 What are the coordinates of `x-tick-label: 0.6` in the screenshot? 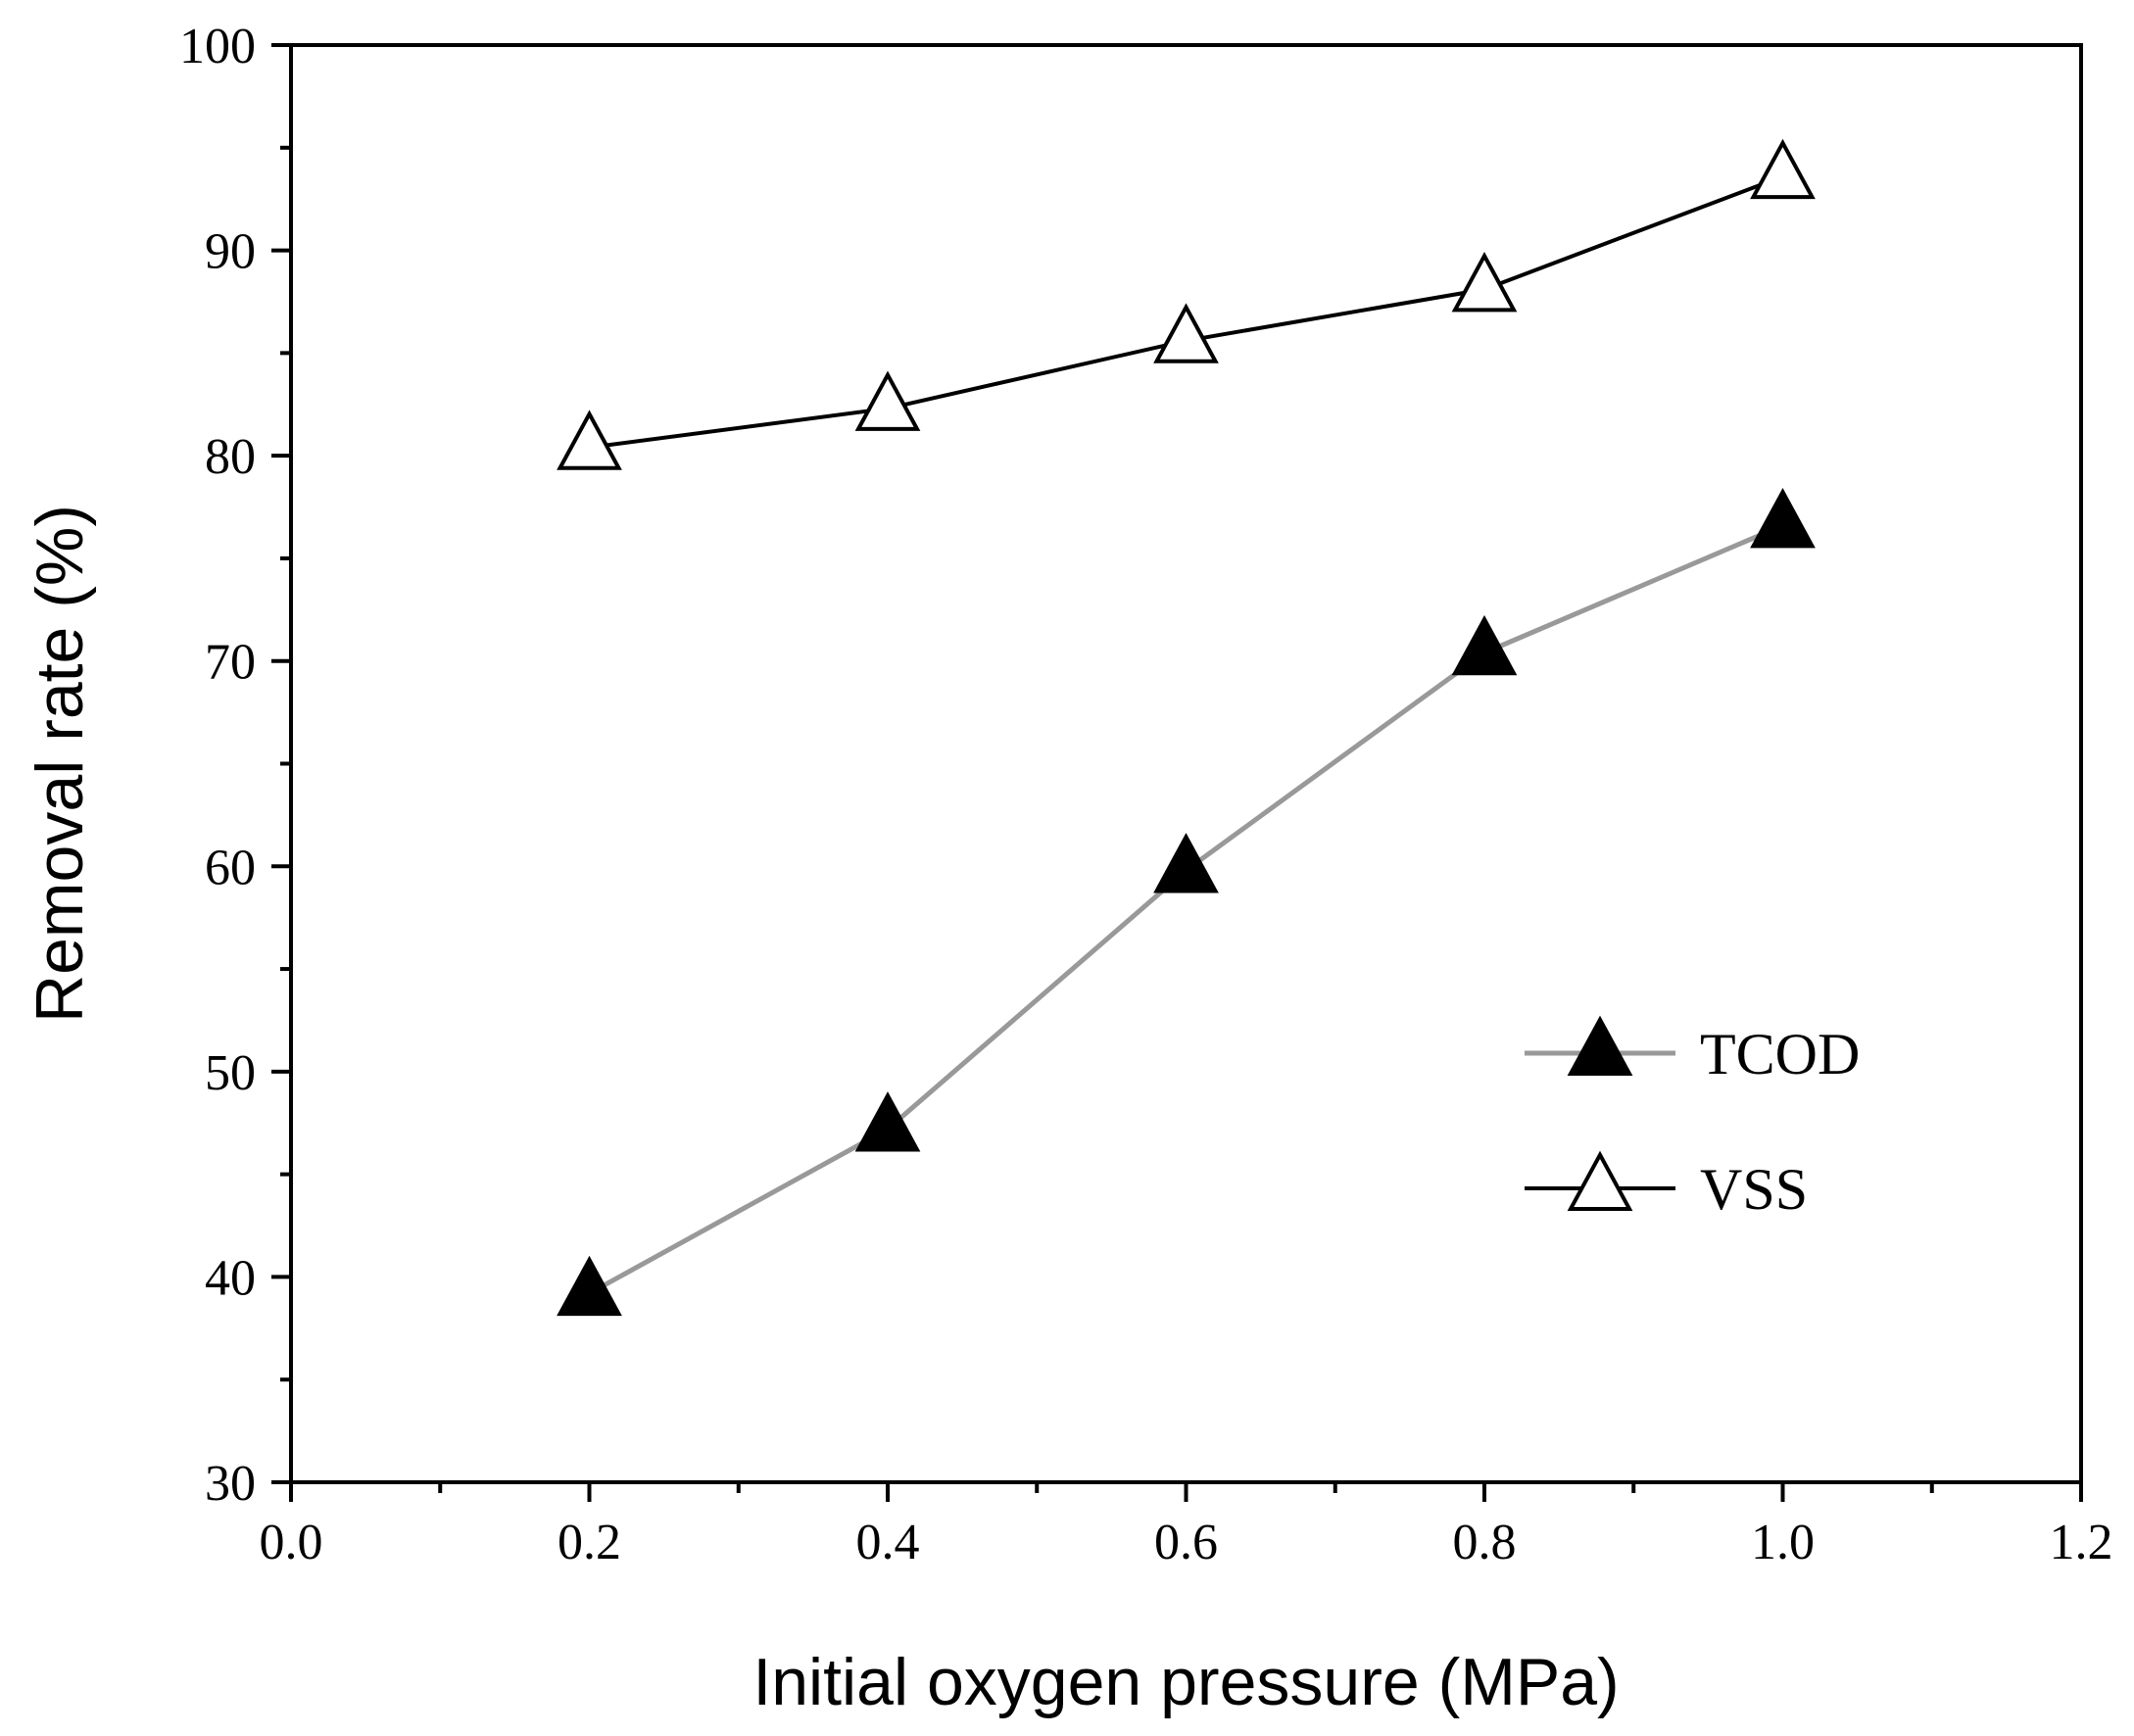 It's located at (1186, 1543).